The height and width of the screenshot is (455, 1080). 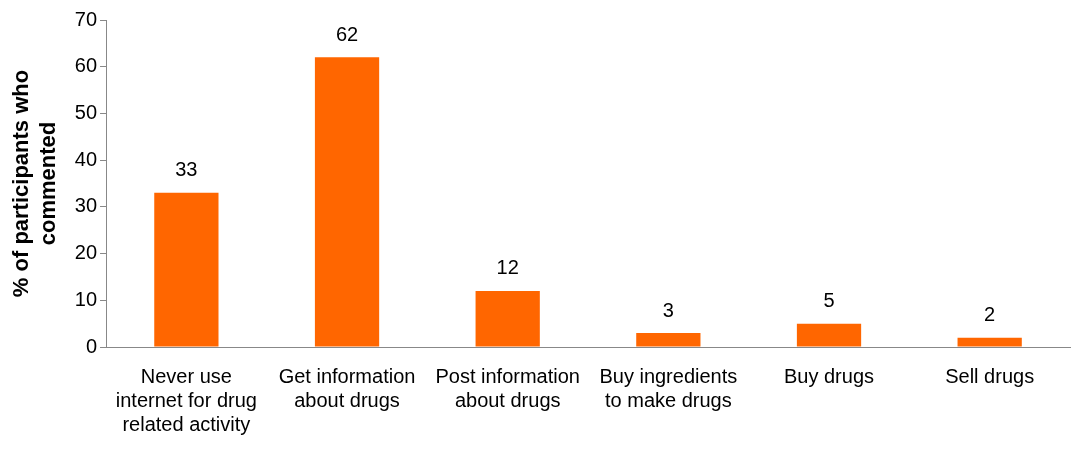 What do you see at coordinates (347, 387) in the screenshot?
I see `x-tick-label: Get information about drugs` at bounding box center [347, 387].